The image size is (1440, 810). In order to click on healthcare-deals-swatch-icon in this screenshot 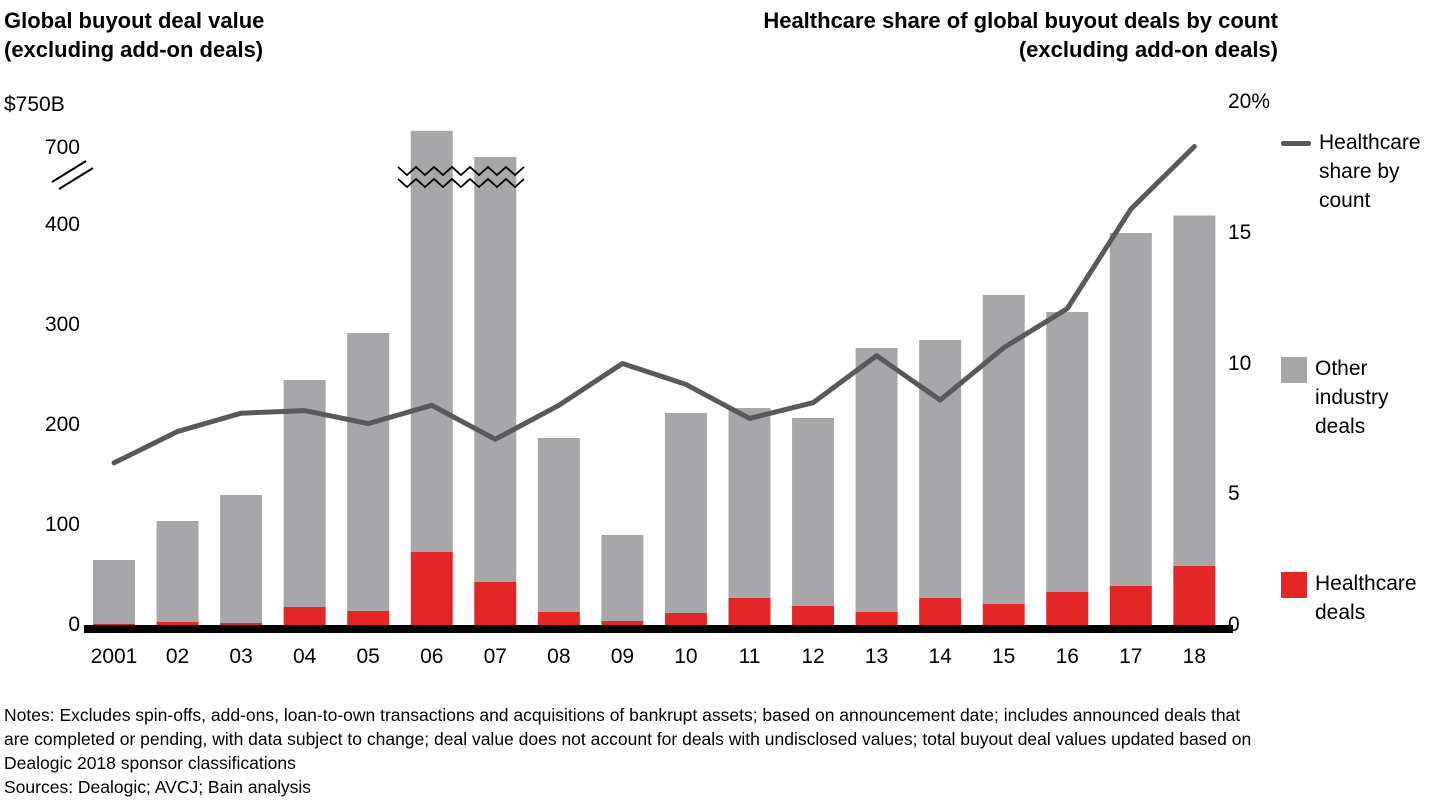, I will do `click(1294, 585)`.